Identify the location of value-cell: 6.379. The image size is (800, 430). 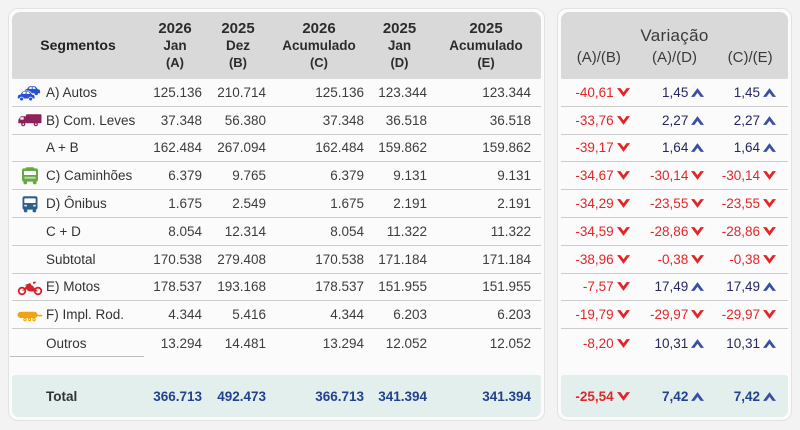
(347, 176).